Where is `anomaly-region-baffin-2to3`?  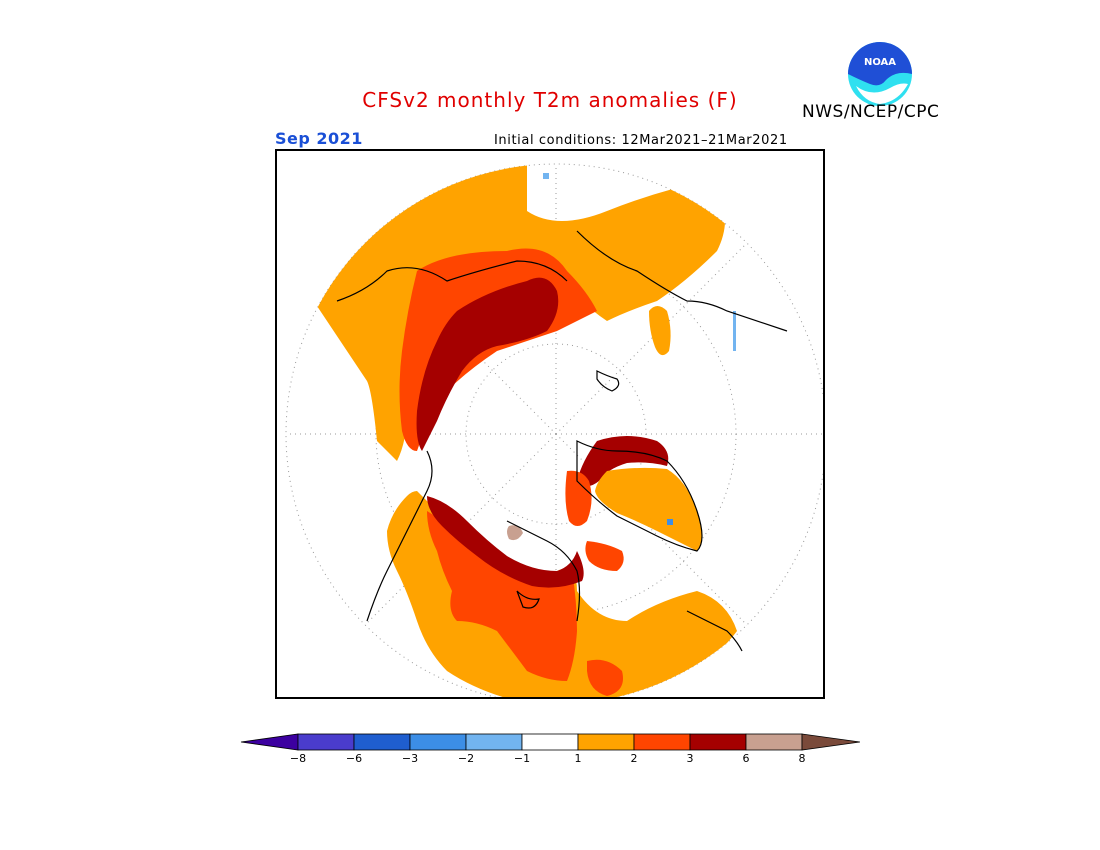 anomaly-region-baffin-2to3 is located at coordinates (578, 498).